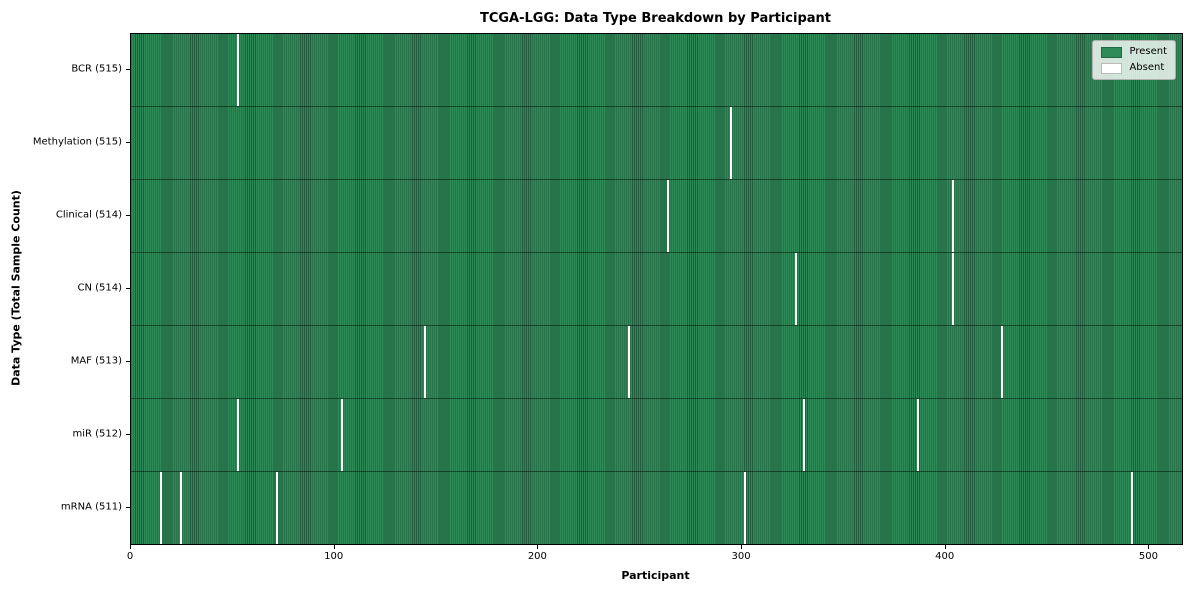 Image resolution: width=1200 pixels, height=600 pixels. I want to click on x-tick-label: 200, so click(537, 556).